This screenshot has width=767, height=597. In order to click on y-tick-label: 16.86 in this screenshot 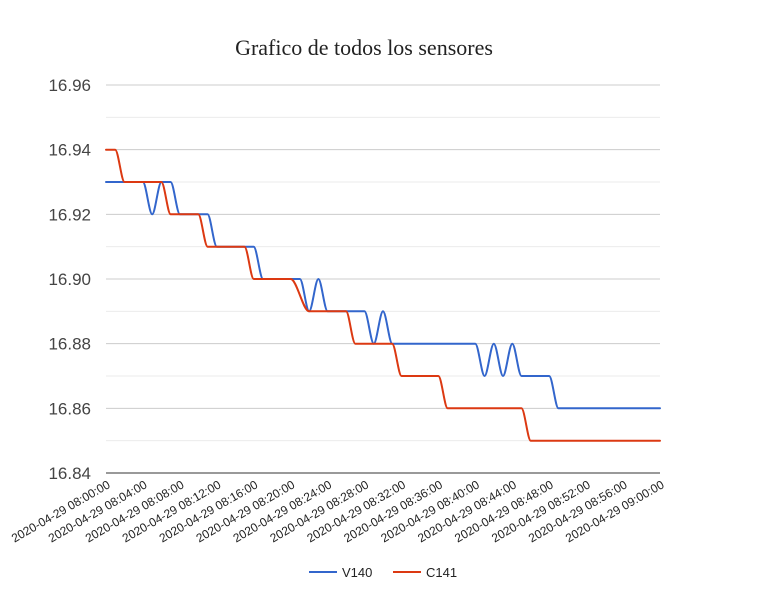, I will do `click(69, 408)`.